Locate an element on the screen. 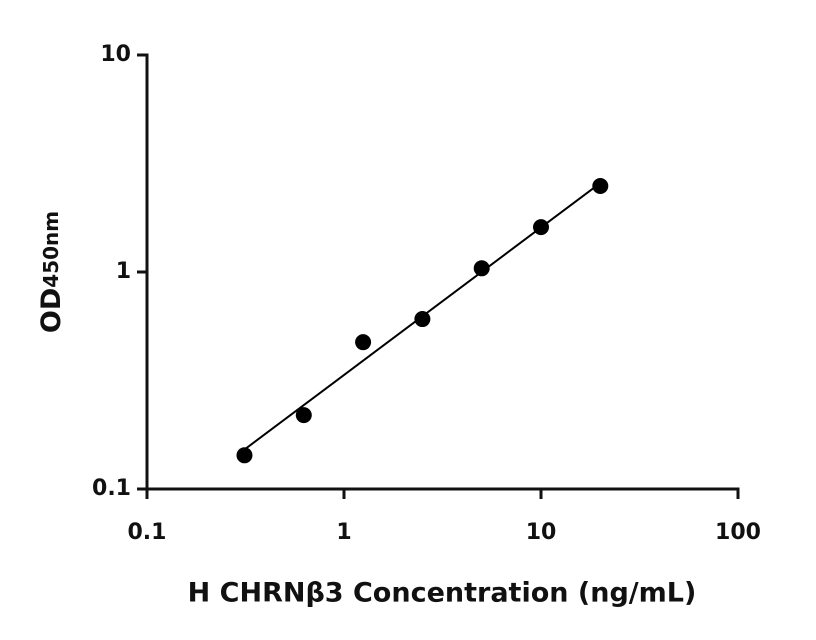 The height and width of the screenshot is (640, 816). y-axis-label-main: OD is located at coordinates (51, 310).